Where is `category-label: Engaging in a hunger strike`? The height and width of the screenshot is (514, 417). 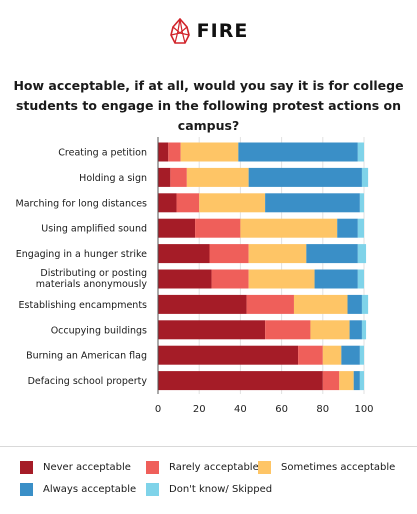
category-label: Engaging in a hunger strike is located at coordinates (81, 254).